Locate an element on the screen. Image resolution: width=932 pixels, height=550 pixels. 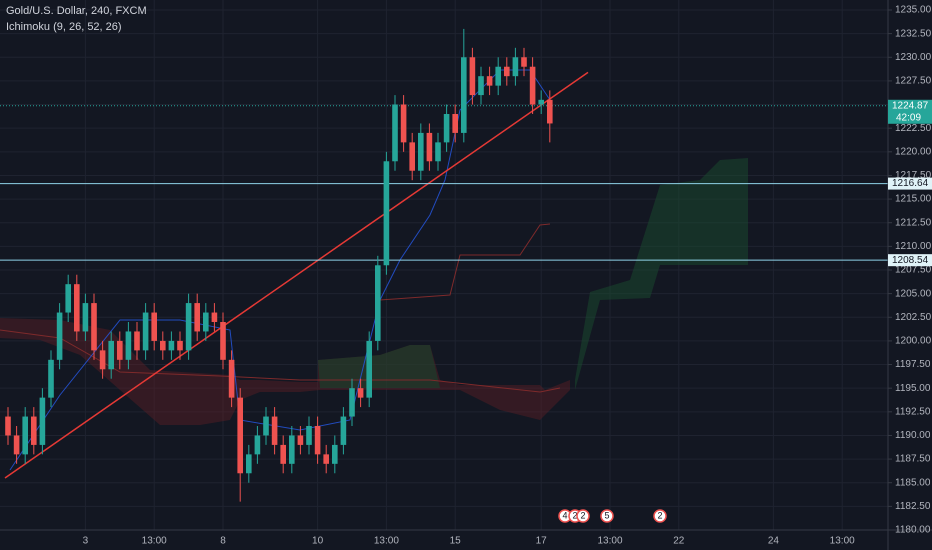
y-tick-label: 1182.50 is located at coordinates (913, 506).